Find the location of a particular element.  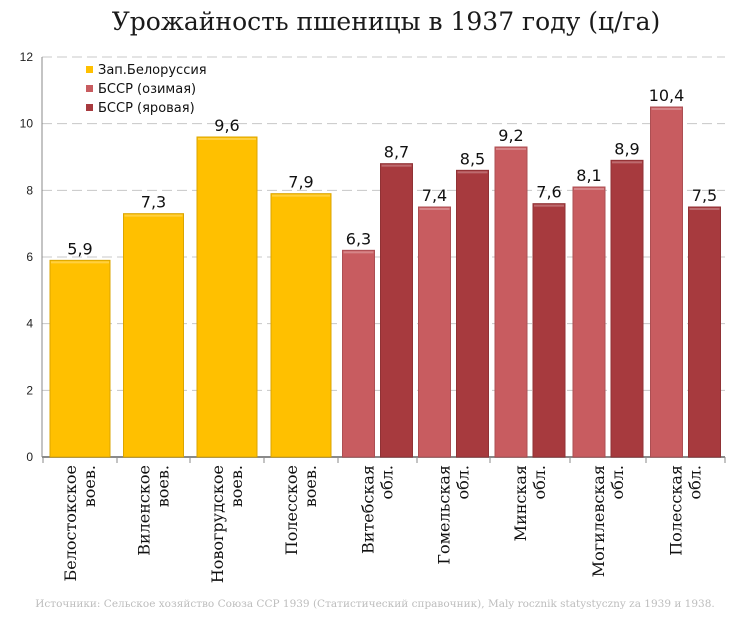

data-label: 8,5 is located at coordinates (472, 158).